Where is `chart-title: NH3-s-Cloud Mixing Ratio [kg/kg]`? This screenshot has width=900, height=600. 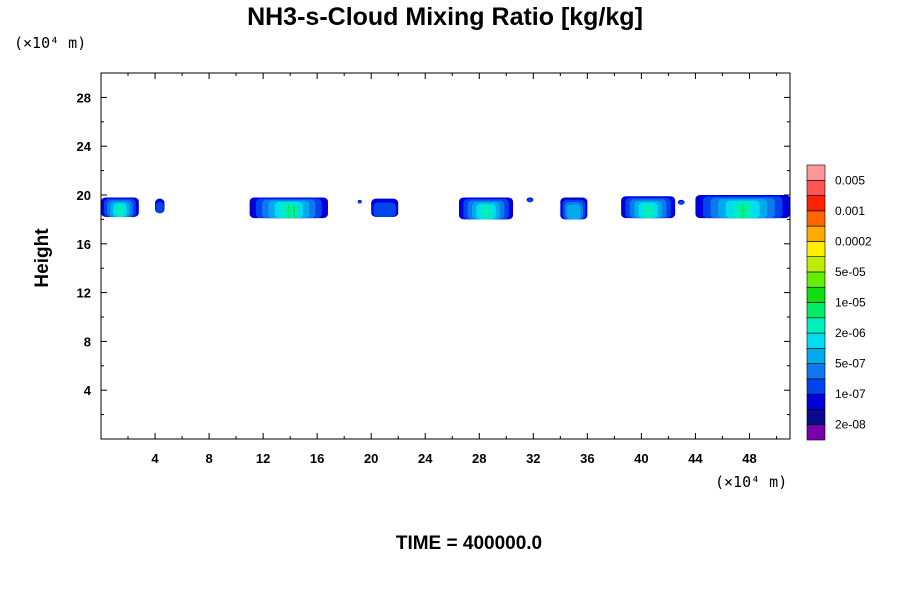 chart-title: NH3-s-Cloud Mixing Ratio [kg/kg] is located at coordinates (445, 17).